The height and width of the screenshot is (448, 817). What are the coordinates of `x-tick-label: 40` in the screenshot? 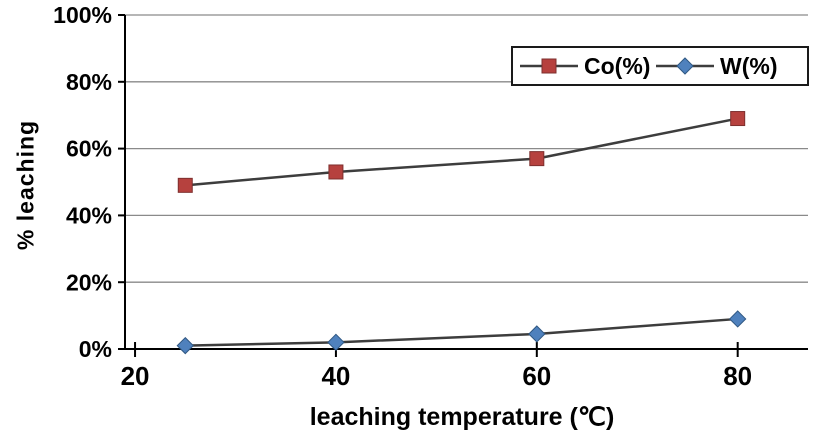 It's located at (335, 376).